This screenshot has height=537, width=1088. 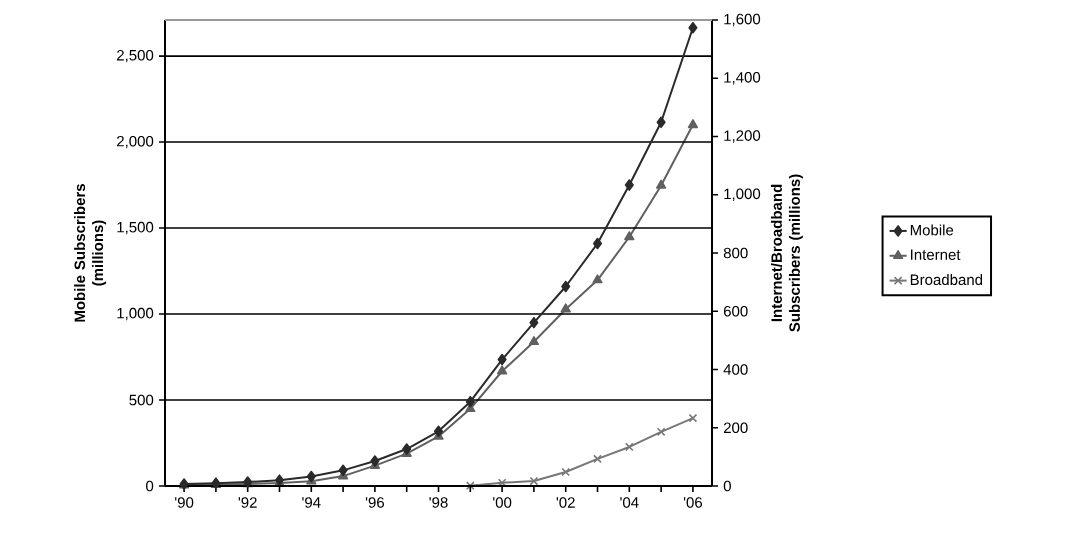 I want to click on y2-tick-label: 200, so click(x=735, y=428).